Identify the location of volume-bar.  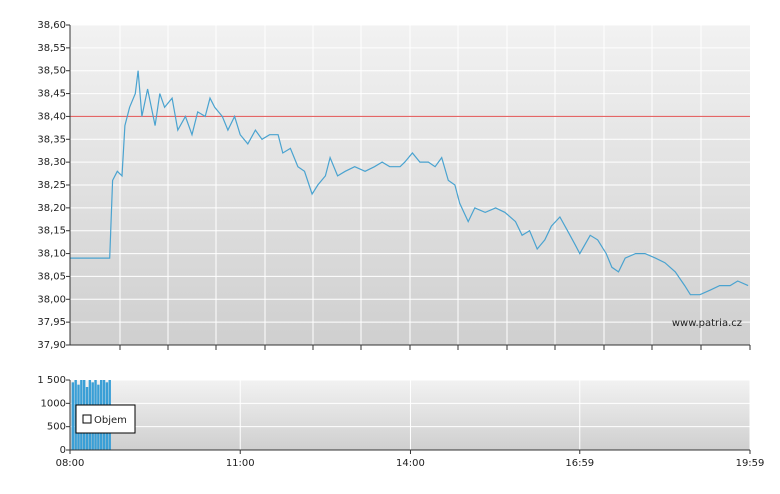
(73, 416).